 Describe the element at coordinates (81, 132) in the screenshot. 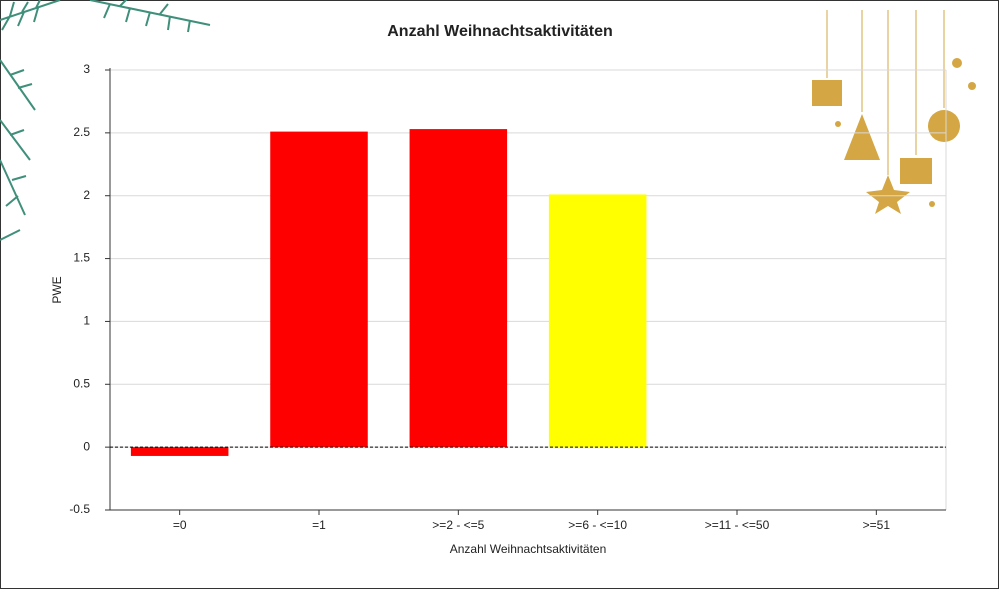

I see `y-tick-label: 2.5` at that location.